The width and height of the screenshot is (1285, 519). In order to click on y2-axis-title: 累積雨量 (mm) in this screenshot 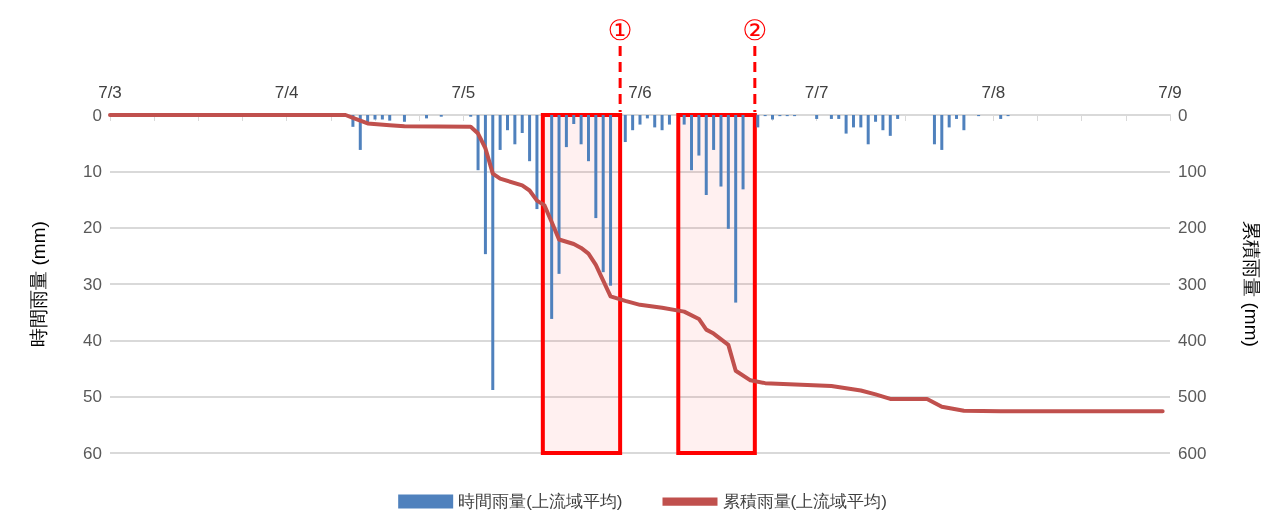, I will do `click(1251, 284)`.